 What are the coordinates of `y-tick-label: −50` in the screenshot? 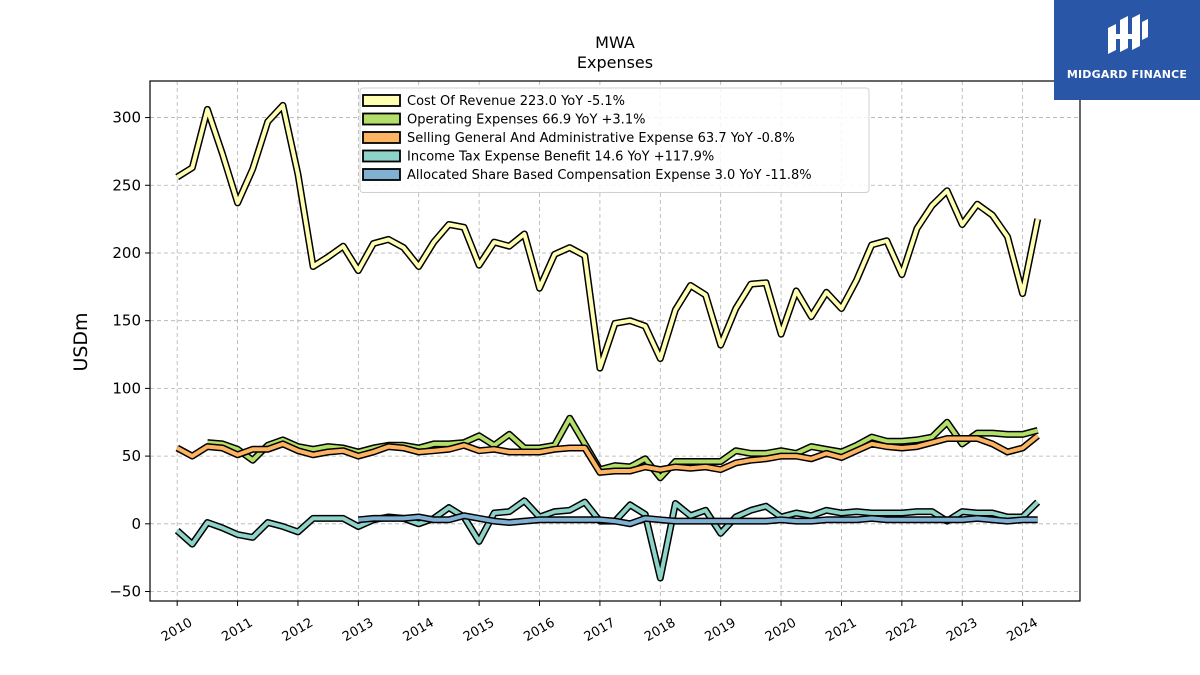 It's located at (125, 592).